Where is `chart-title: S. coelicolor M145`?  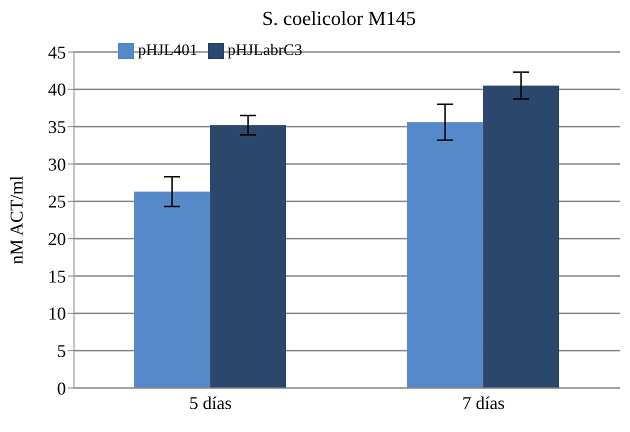
chart-title: S. coelicolor M145 is located at coordinates (339, 19).